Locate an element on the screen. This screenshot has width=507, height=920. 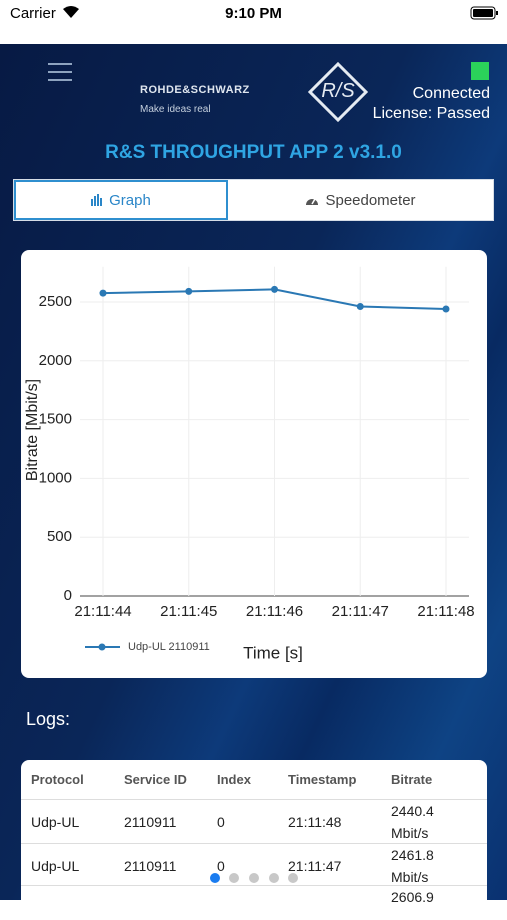
slogan: Make ideas real is located at coordinates (175, 109).